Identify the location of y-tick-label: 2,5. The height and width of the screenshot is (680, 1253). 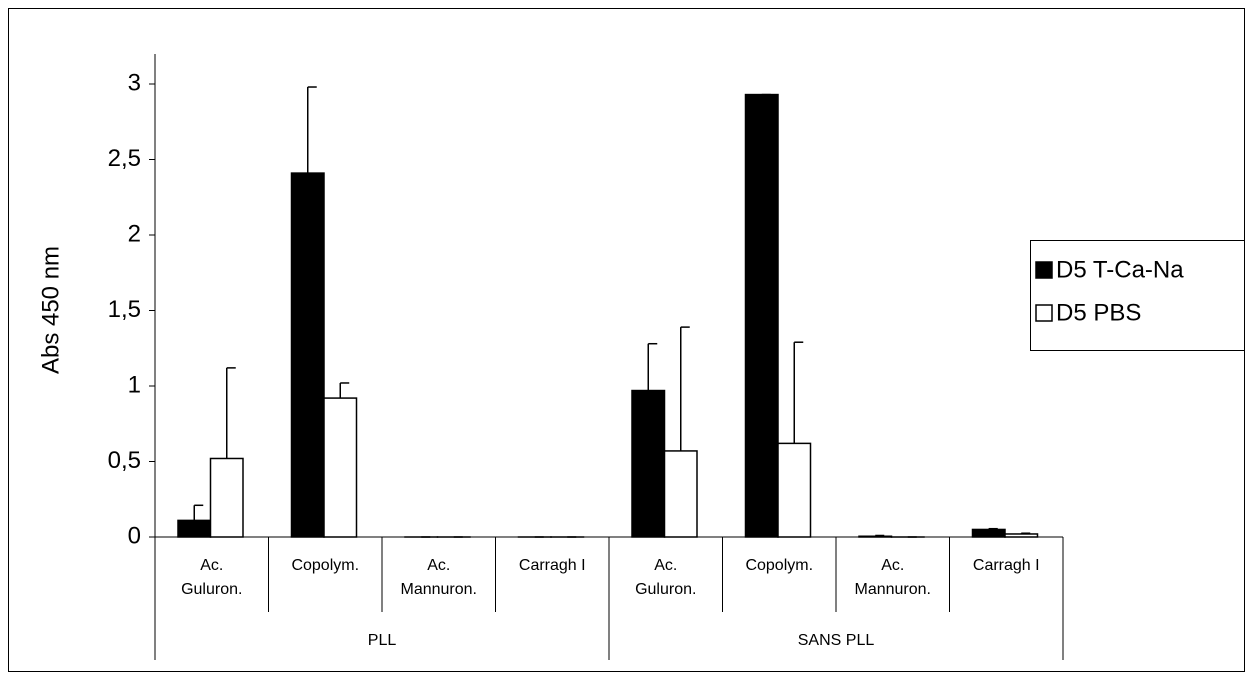
(124, 158).